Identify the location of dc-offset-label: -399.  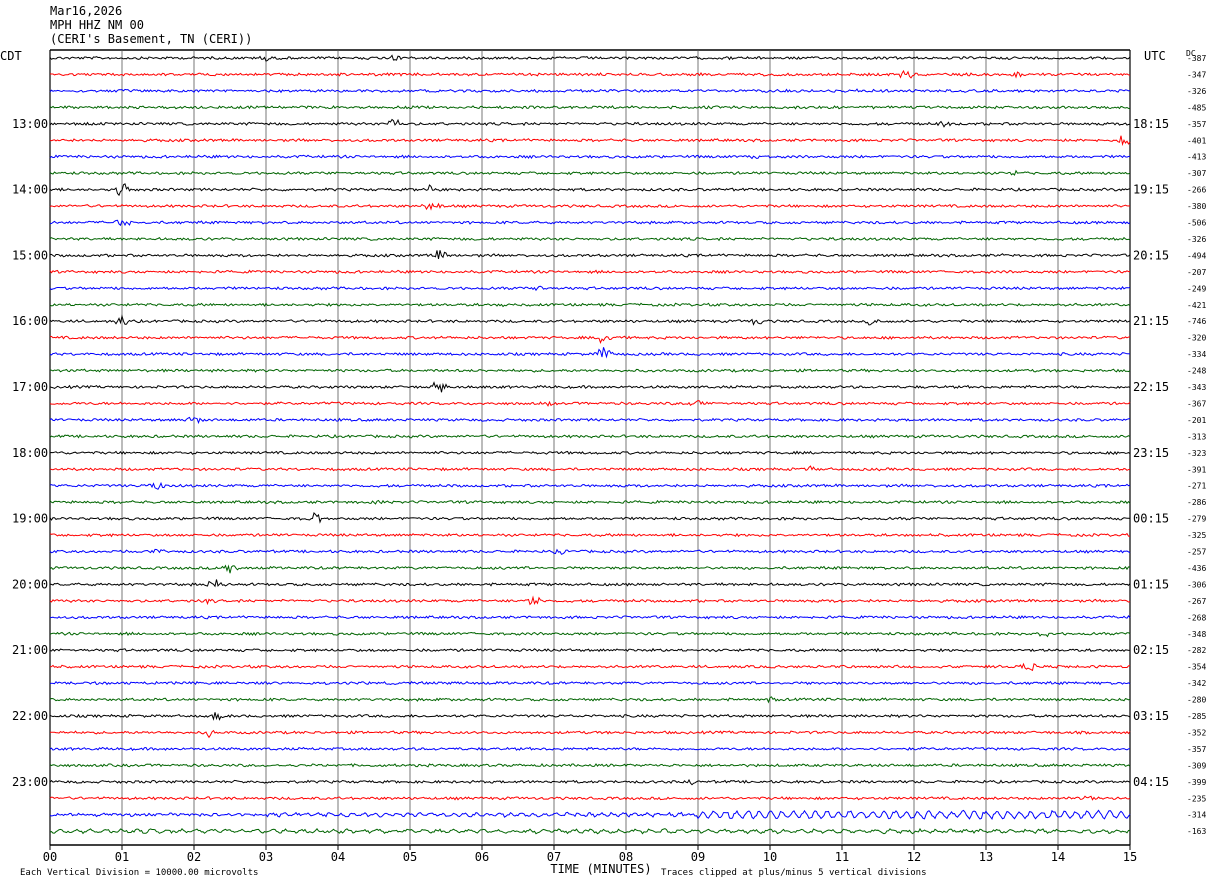
(1196, 782).